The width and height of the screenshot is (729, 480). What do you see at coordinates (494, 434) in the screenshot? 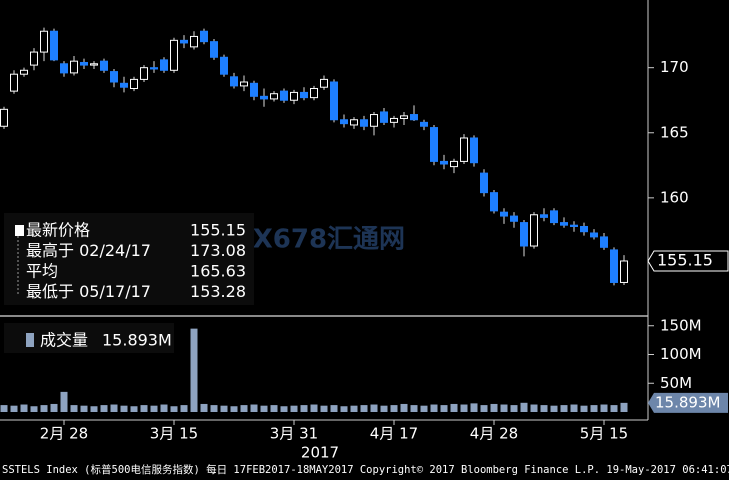
I see `x-tick-label: 4月 28` at bounding box center [494, 434].